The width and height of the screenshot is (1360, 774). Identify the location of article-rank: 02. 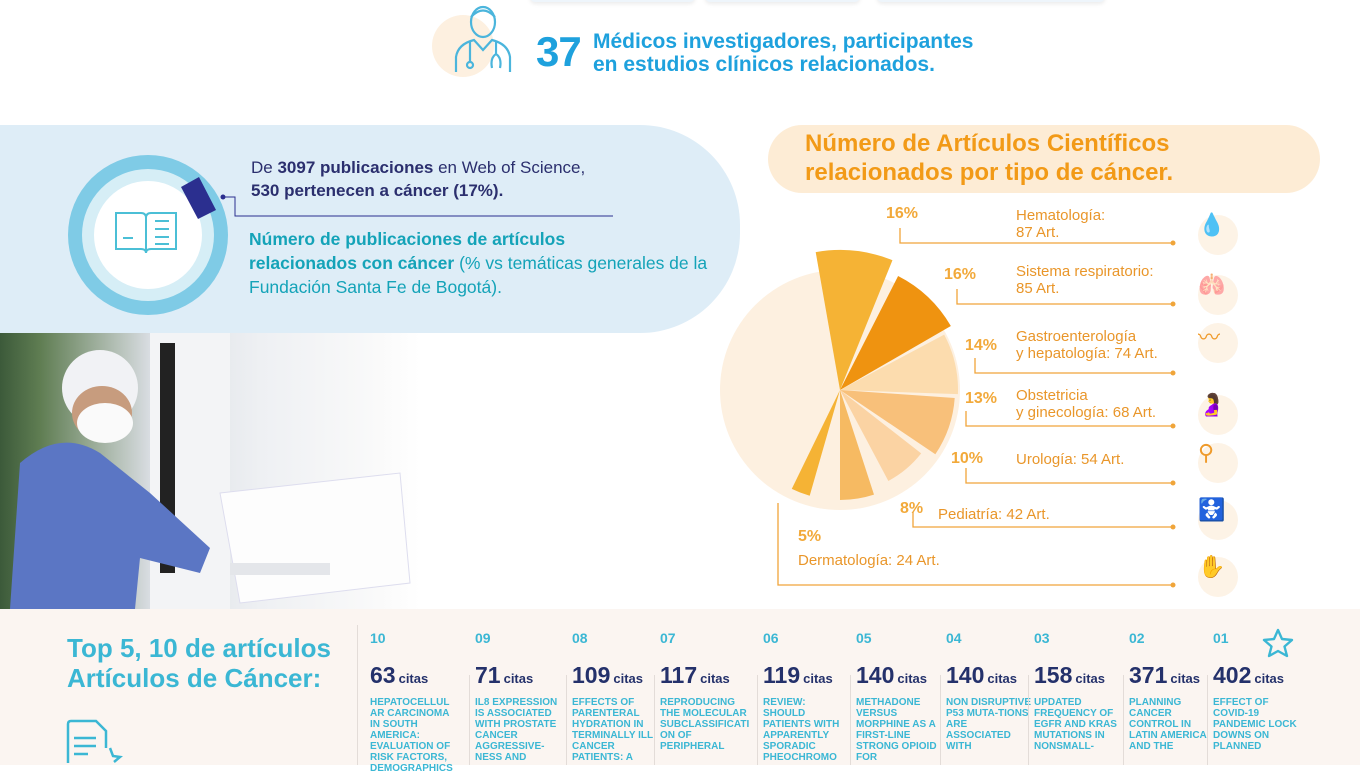
(1137, 638).